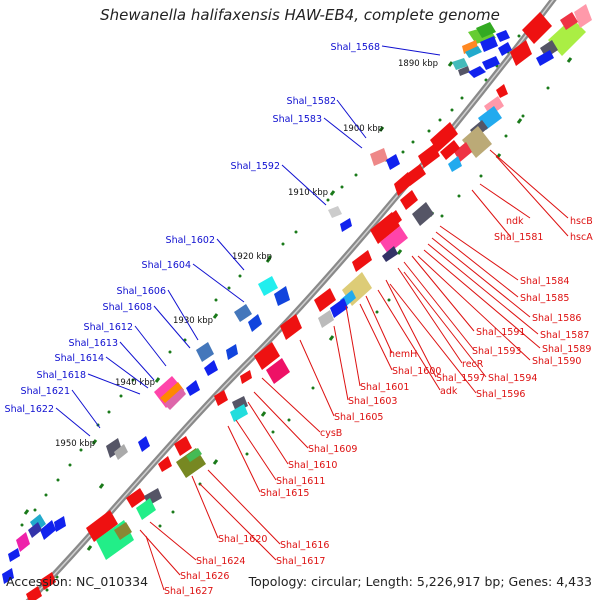 This screenshot has height=604, width=600. What do you see at coordinates (193, 321) in the screenshot?
I see `tick-label-1930: 1930 kbp` at bounding box center [193, 321].